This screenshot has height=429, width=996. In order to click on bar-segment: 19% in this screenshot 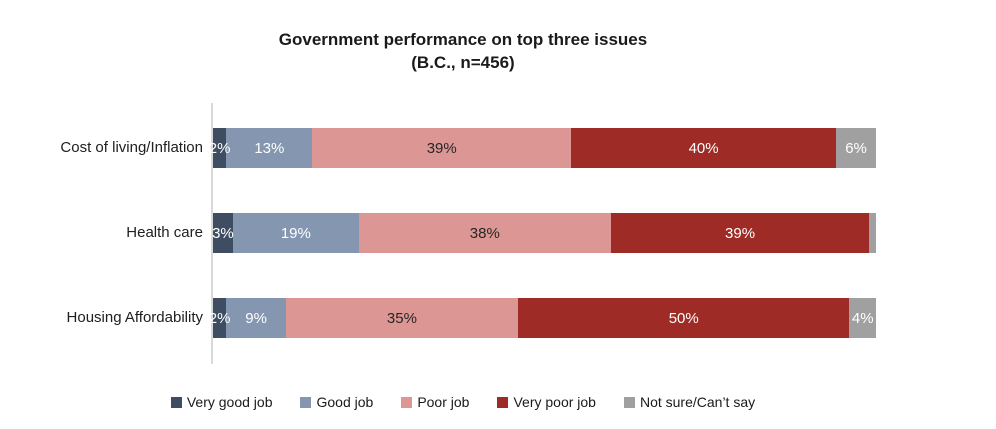, I will do `click(295, 233)`.